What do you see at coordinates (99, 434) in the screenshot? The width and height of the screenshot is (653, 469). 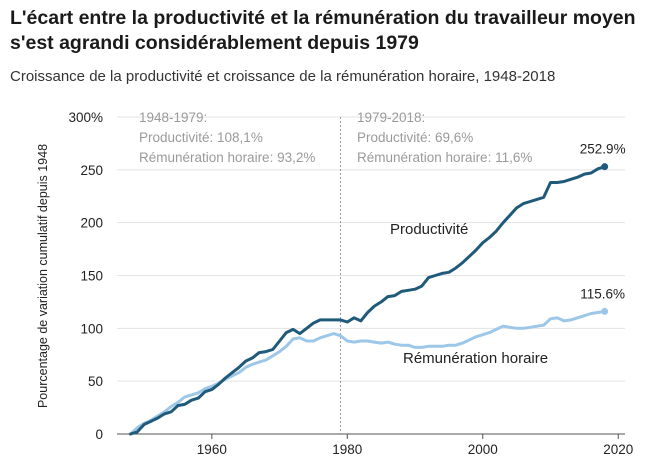 I see `y-tick-label: 0` at bounding box center [99, 434].